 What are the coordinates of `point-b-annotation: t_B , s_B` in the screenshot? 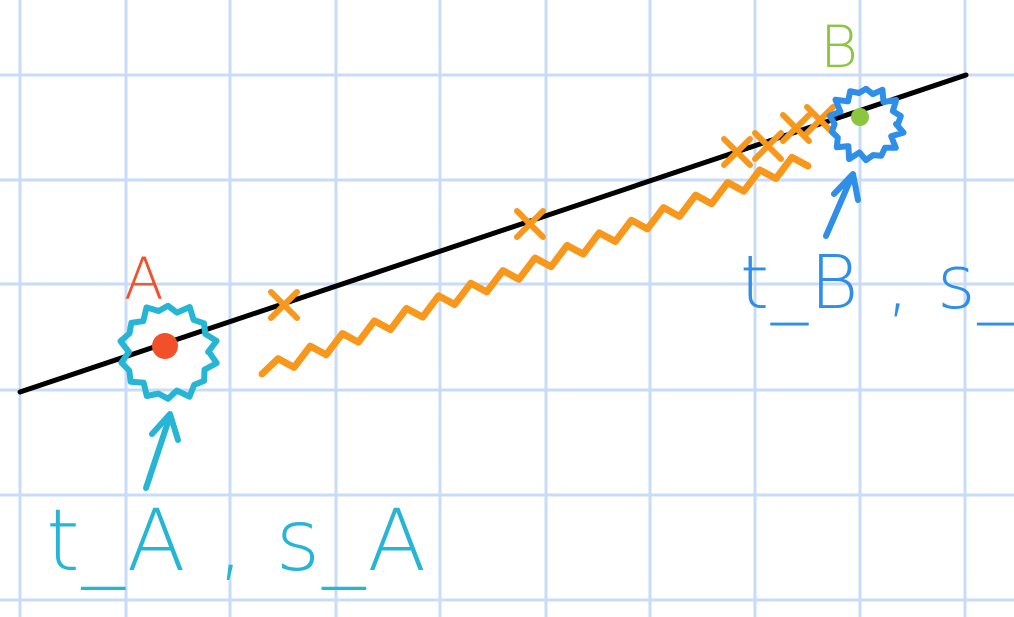 It's located at (877, 283).